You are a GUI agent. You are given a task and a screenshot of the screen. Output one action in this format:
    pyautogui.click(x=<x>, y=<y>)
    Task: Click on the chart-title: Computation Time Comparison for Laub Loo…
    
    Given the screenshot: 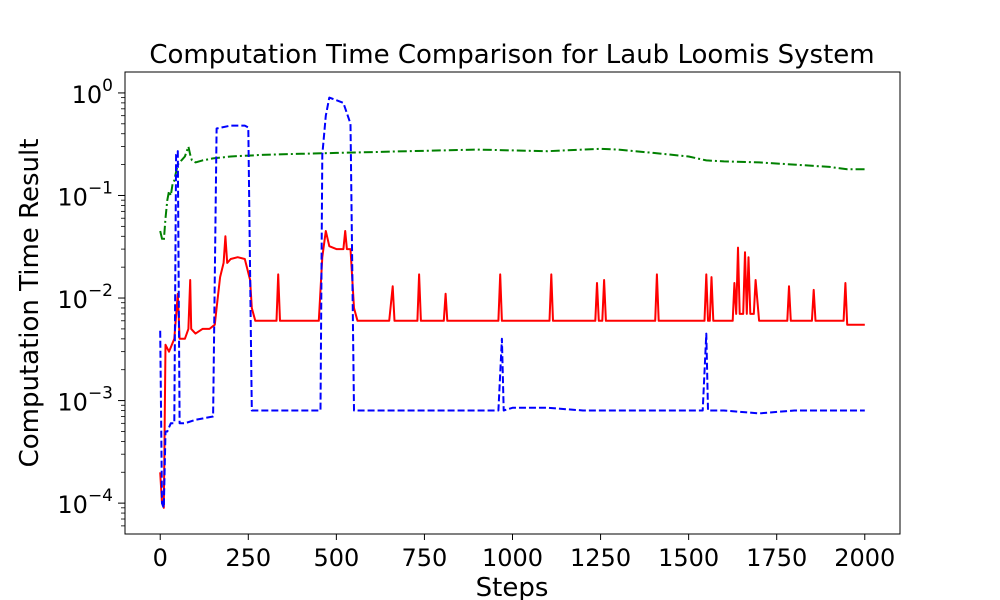 What is the action you would take?
    pyautogui.click(x=511, y=55)
    